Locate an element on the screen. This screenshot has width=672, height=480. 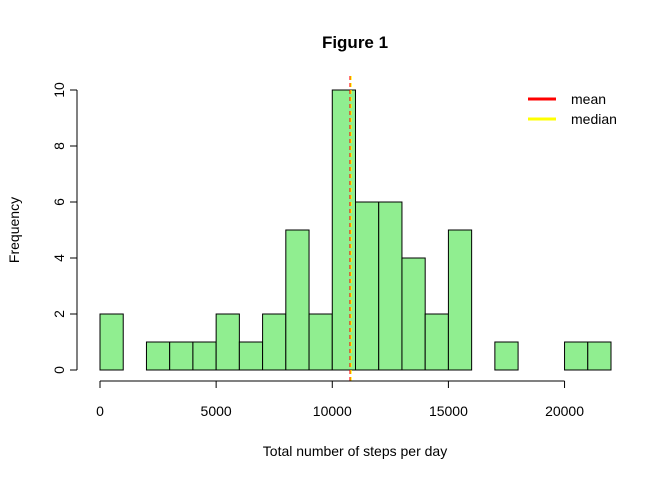
reference-lines-group is located at coordinates (350, 229).